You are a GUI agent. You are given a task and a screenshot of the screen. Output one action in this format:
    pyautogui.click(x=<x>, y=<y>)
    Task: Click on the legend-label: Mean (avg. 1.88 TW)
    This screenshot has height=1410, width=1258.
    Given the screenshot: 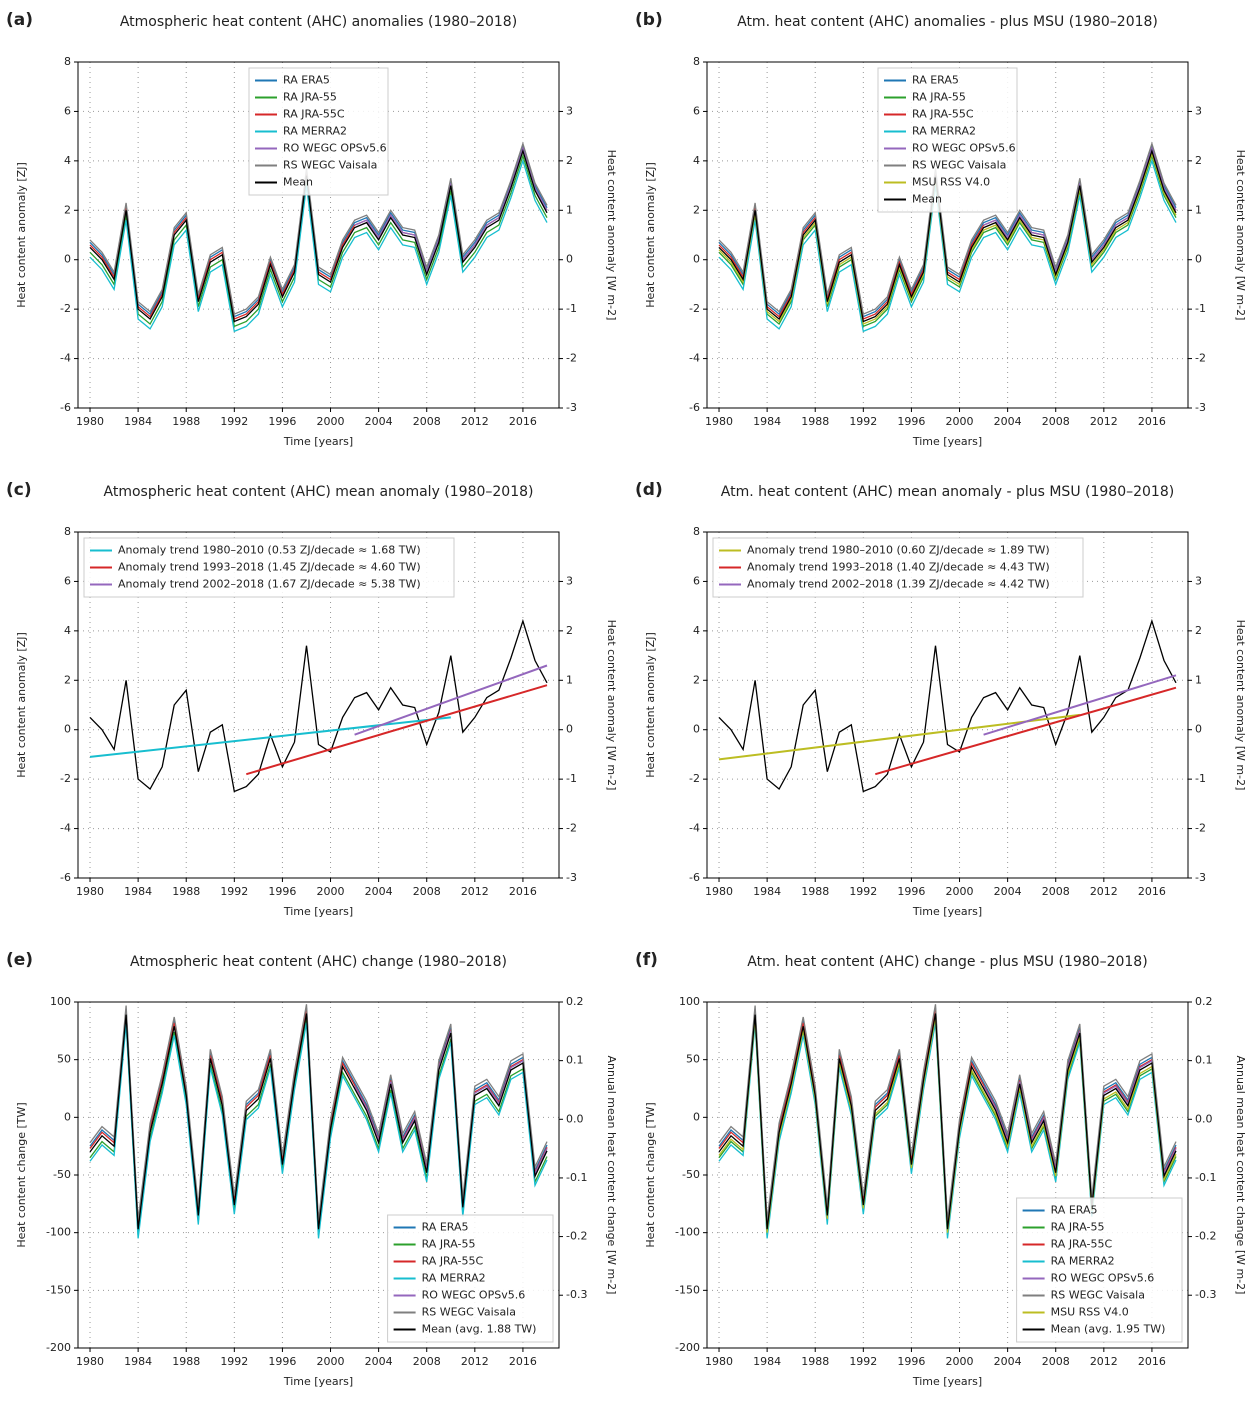 What is the action you would take?
    pyautogui.click(x=479, y=1329)
    